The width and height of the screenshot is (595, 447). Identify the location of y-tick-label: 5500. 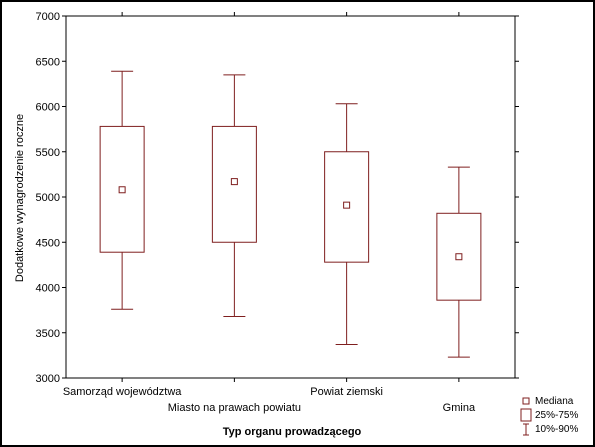
(48, 153).